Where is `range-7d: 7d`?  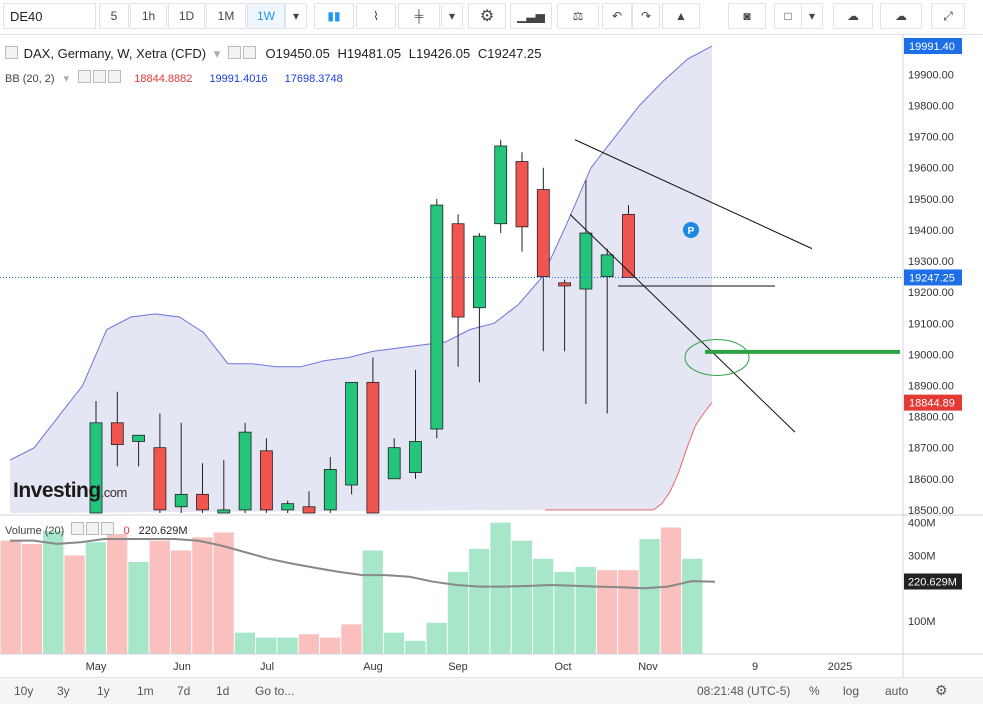
range-7d: 7d is located at coordinates (184, 691).